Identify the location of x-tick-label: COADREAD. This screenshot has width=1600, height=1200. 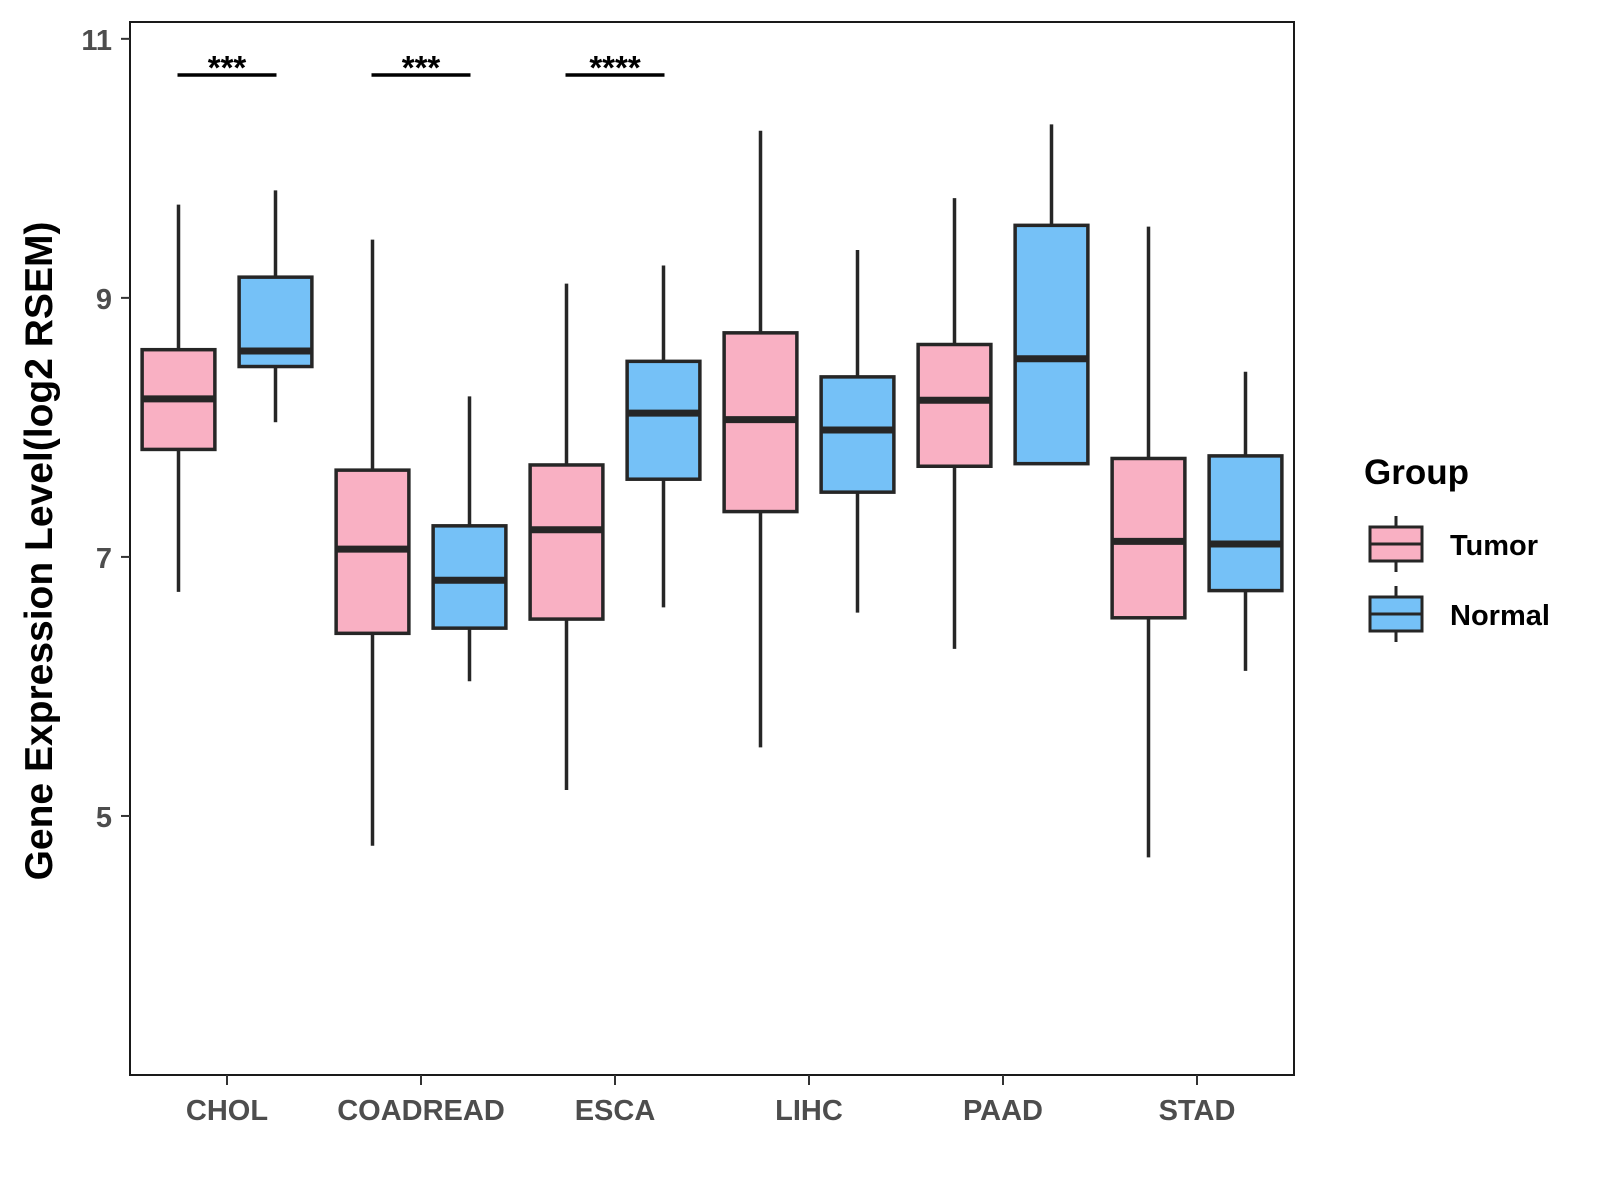
(421, 1111).